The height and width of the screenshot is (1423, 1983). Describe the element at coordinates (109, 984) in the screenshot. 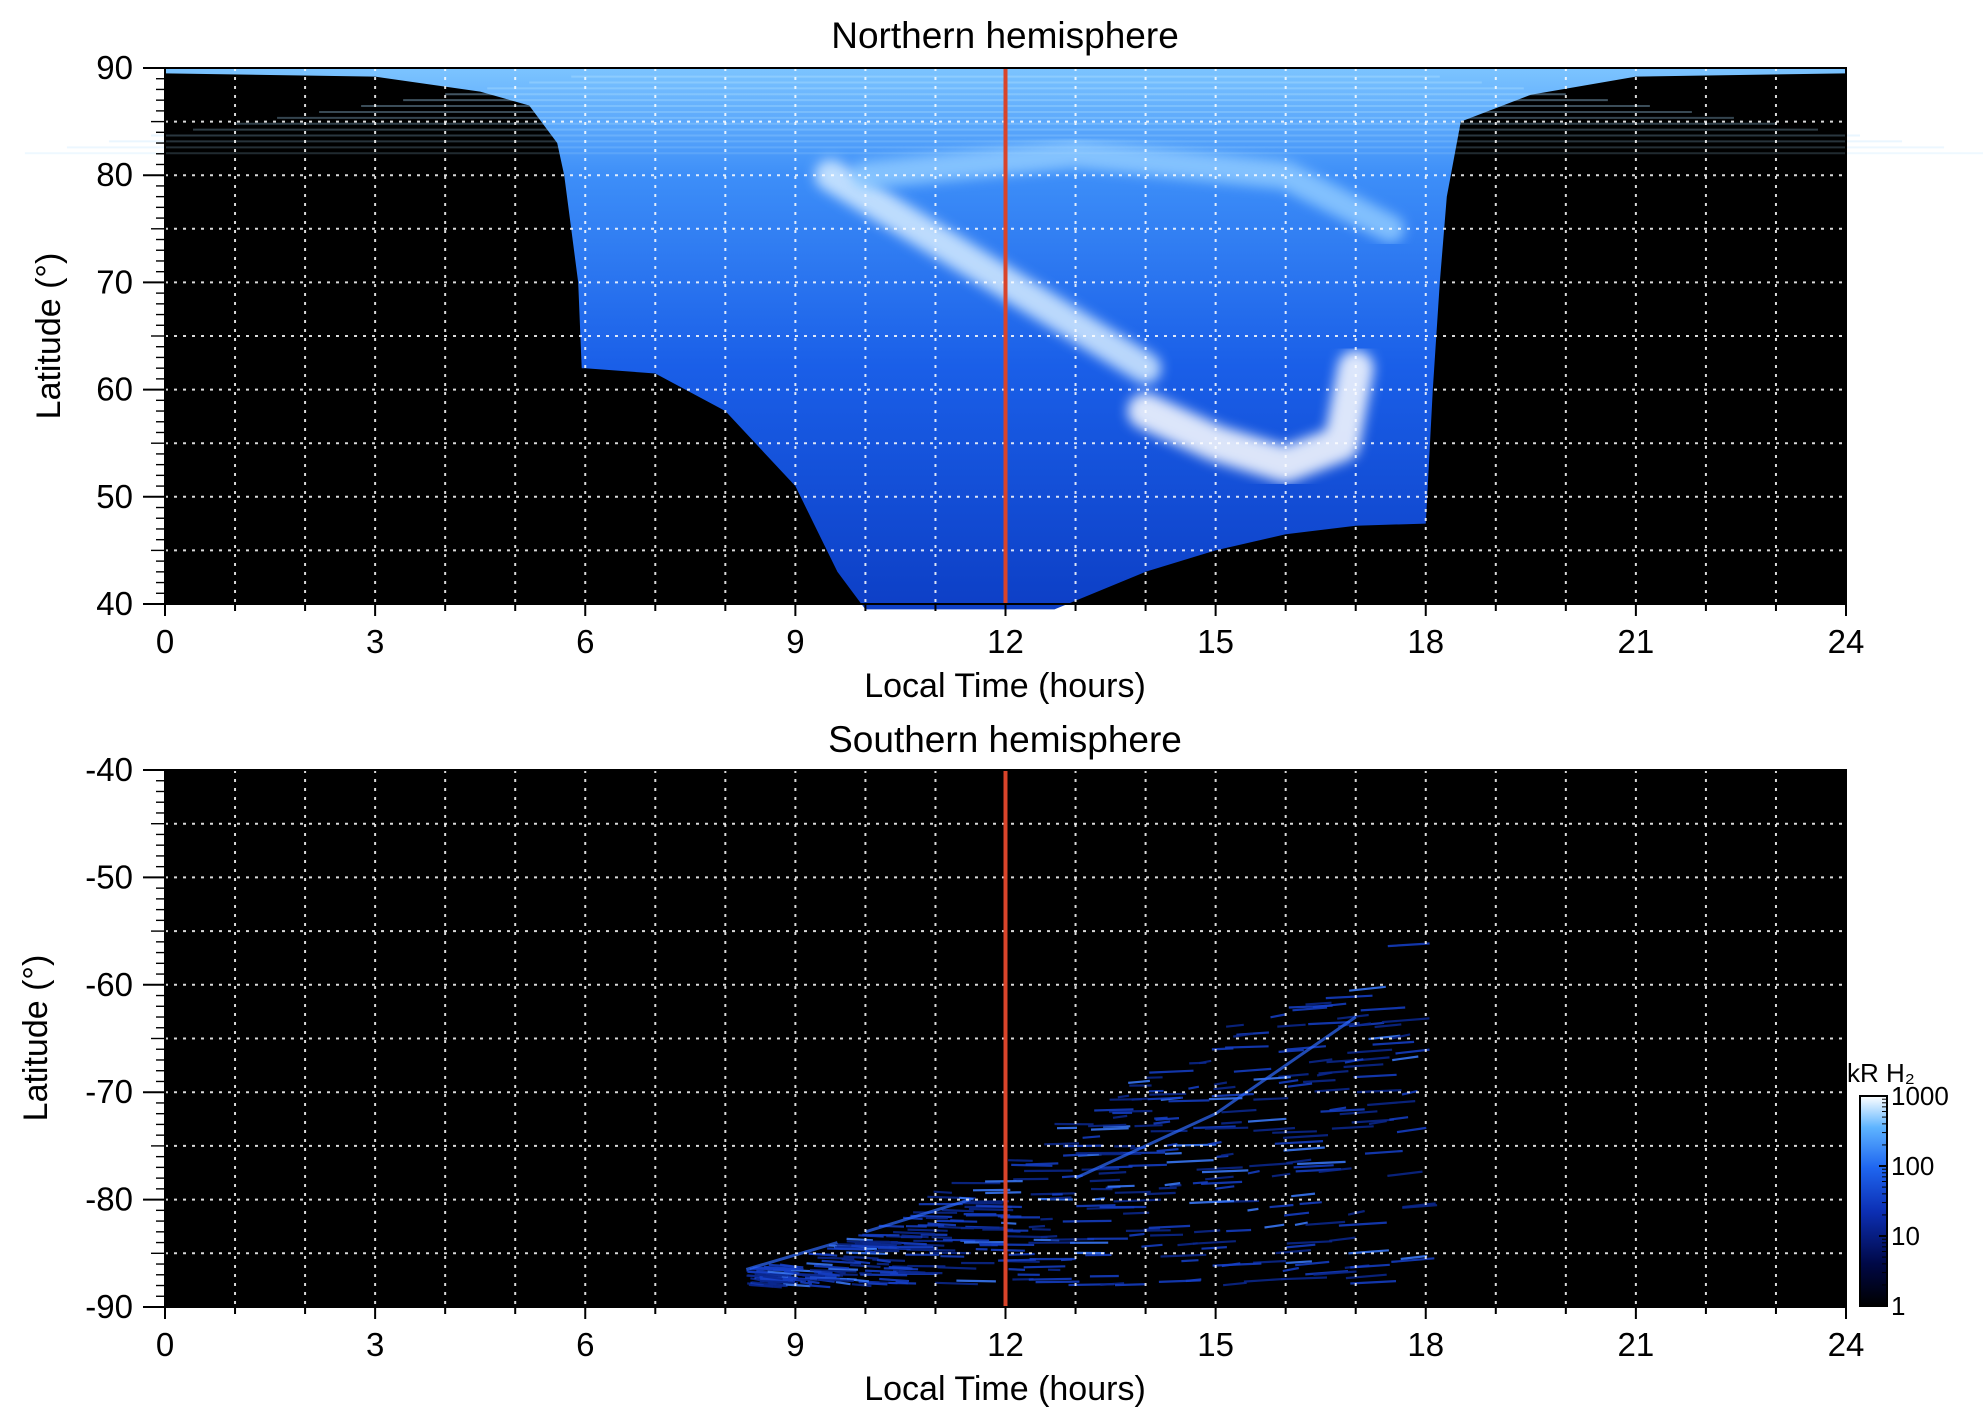

I see `south-ytick-label: -60` at that location.